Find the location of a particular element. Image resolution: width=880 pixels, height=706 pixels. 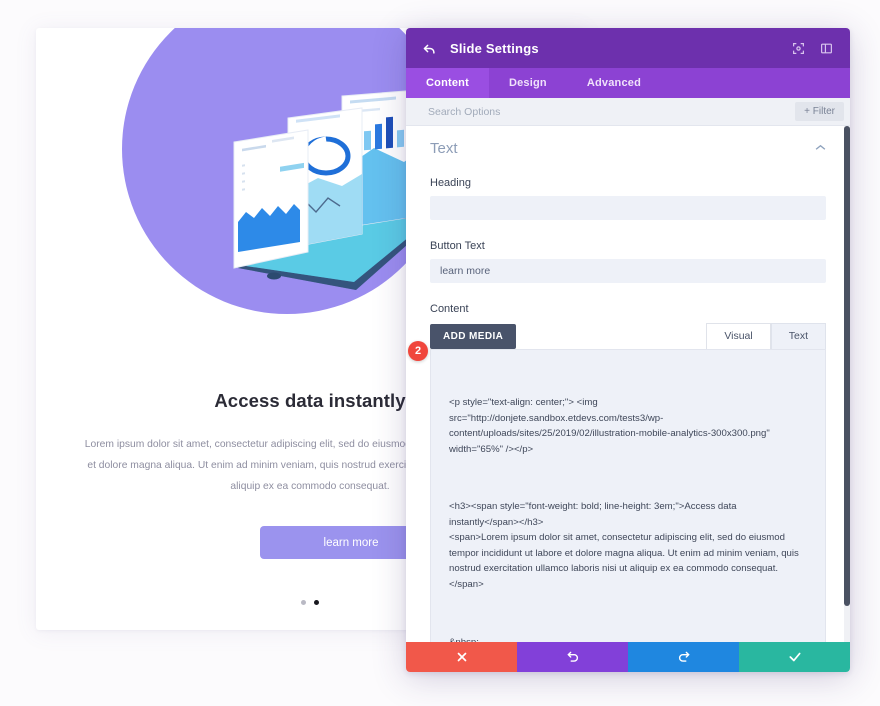

slide-pagination-dots is located at coordinates (310, 602).